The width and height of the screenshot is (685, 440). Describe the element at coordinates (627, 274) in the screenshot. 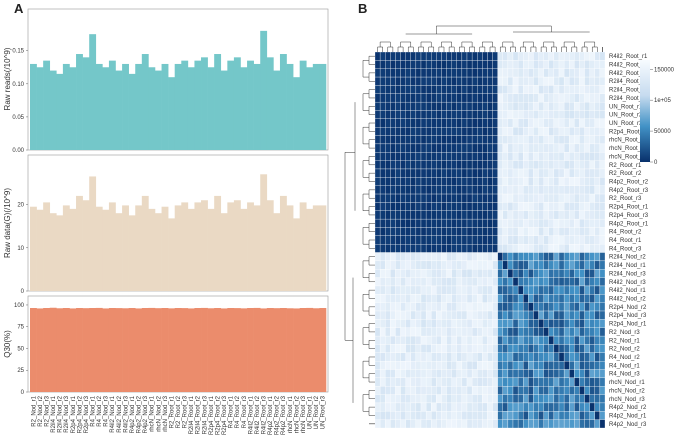

I see `heatmap-row-label-26: R2il4_Nod_r3` at that location.